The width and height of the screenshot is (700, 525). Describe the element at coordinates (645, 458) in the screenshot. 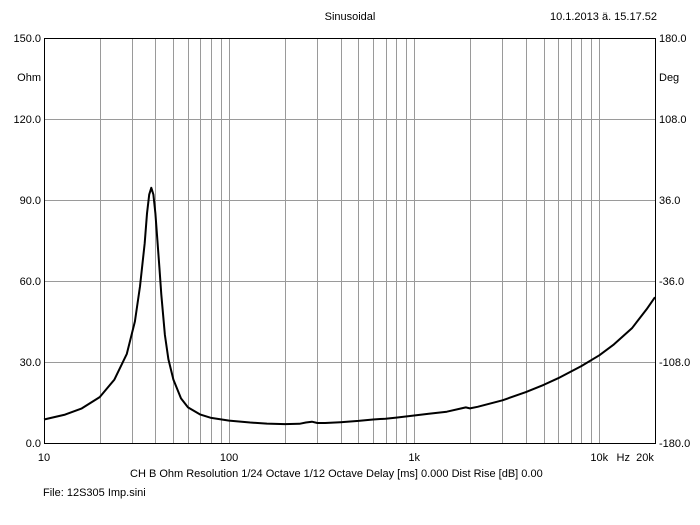

I see `x-tick-label: 20k` at that location.